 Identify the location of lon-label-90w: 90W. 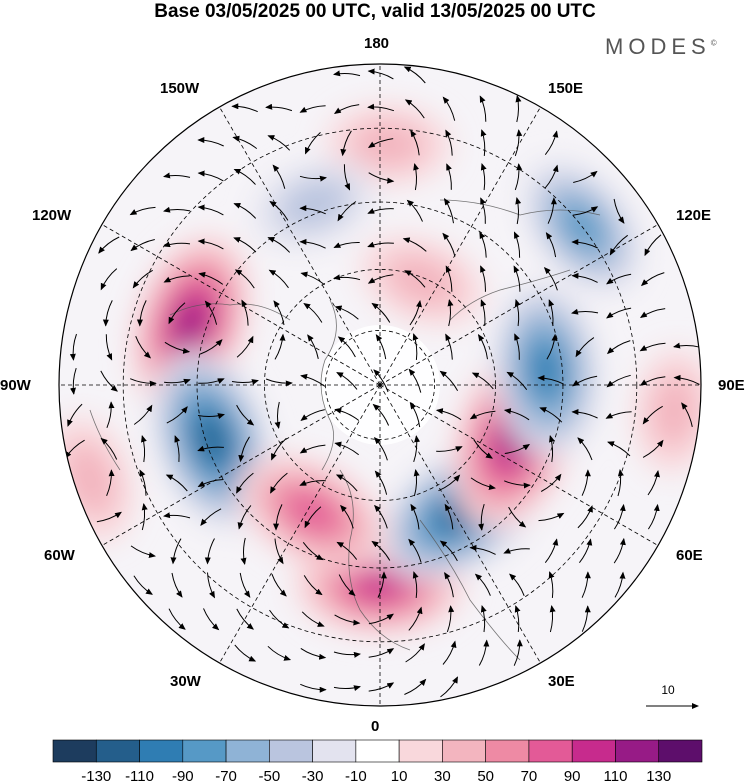
(15, 385).